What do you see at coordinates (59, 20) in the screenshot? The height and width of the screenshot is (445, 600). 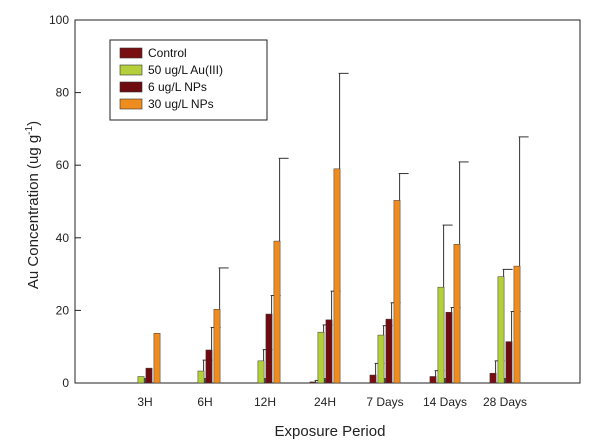 I see `y-tick-label: 100` at bounding box center [59, 20].